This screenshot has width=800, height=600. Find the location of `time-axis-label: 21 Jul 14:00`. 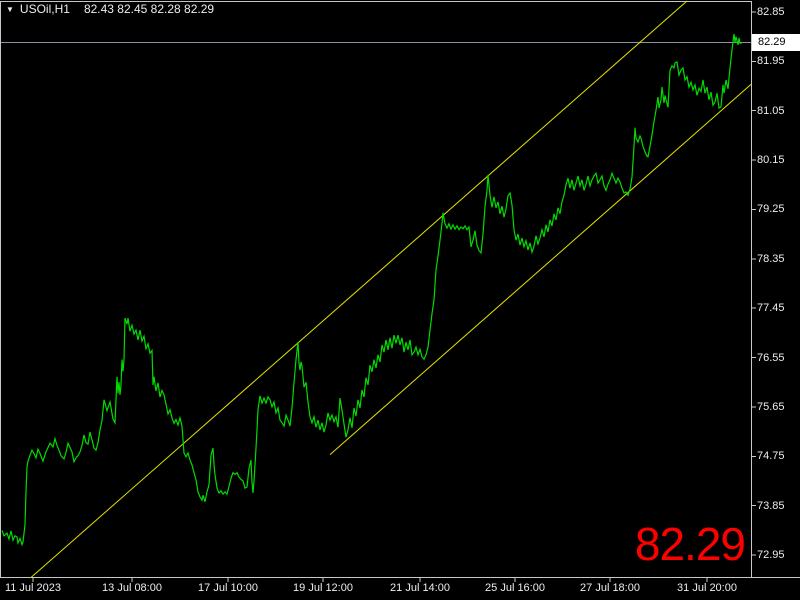

time-axis-label: 21 Jul 14:00 is located at coordinates (420, 588).